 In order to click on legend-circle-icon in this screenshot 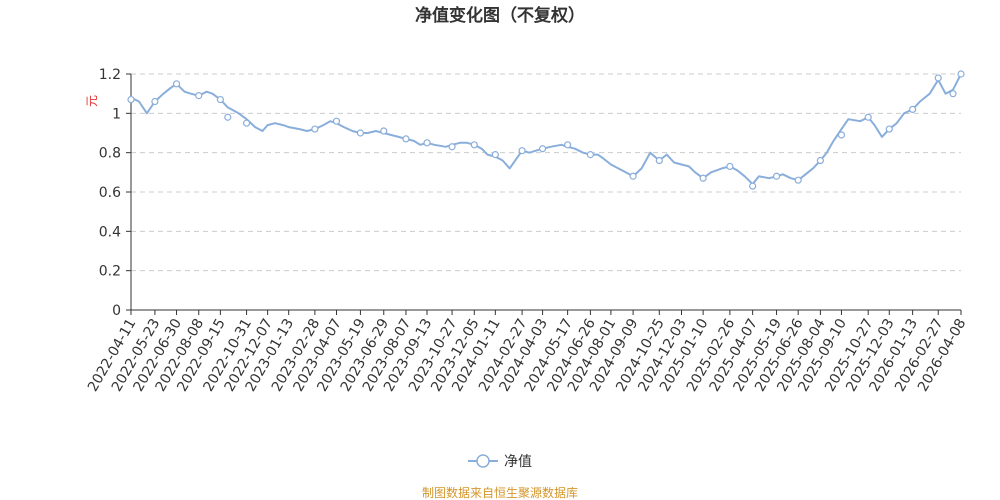, I will do `click(483, 461)`.